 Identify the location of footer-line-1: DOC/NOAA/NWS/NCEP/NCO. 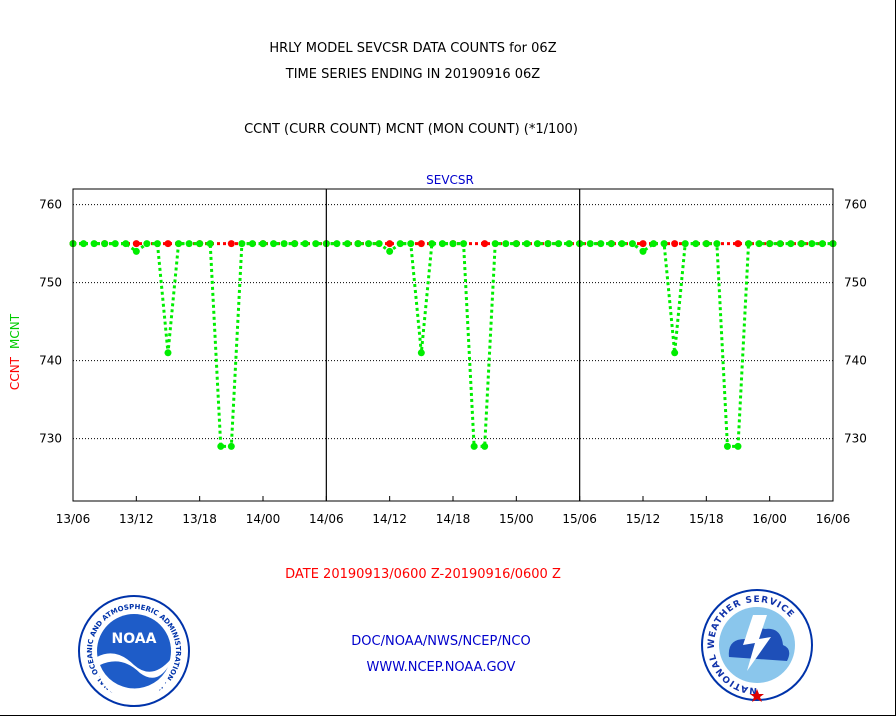
(440, 641).